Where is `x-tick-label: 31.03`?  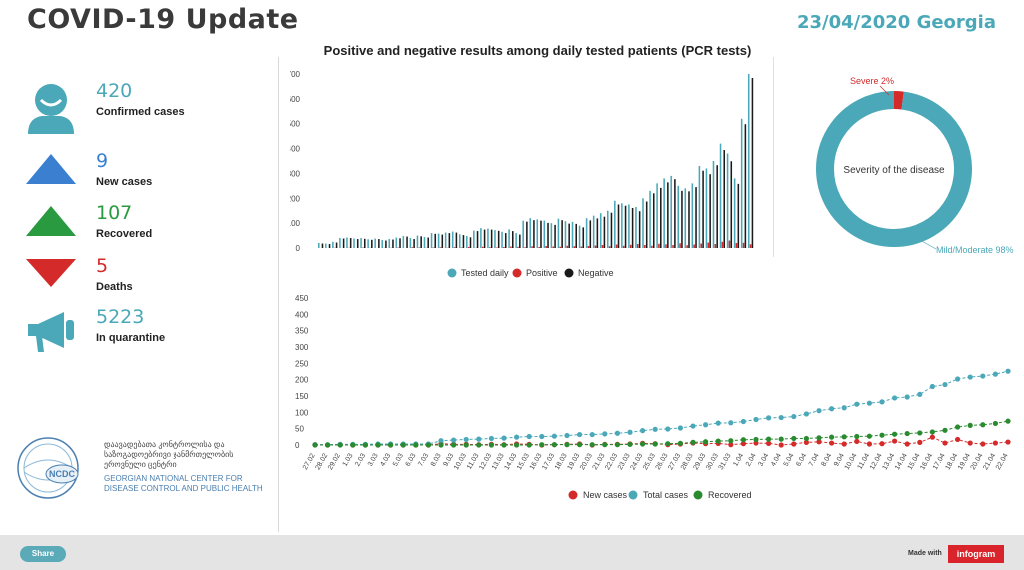 x-tick-label: 31.03 is located at coordinates (725, 461).